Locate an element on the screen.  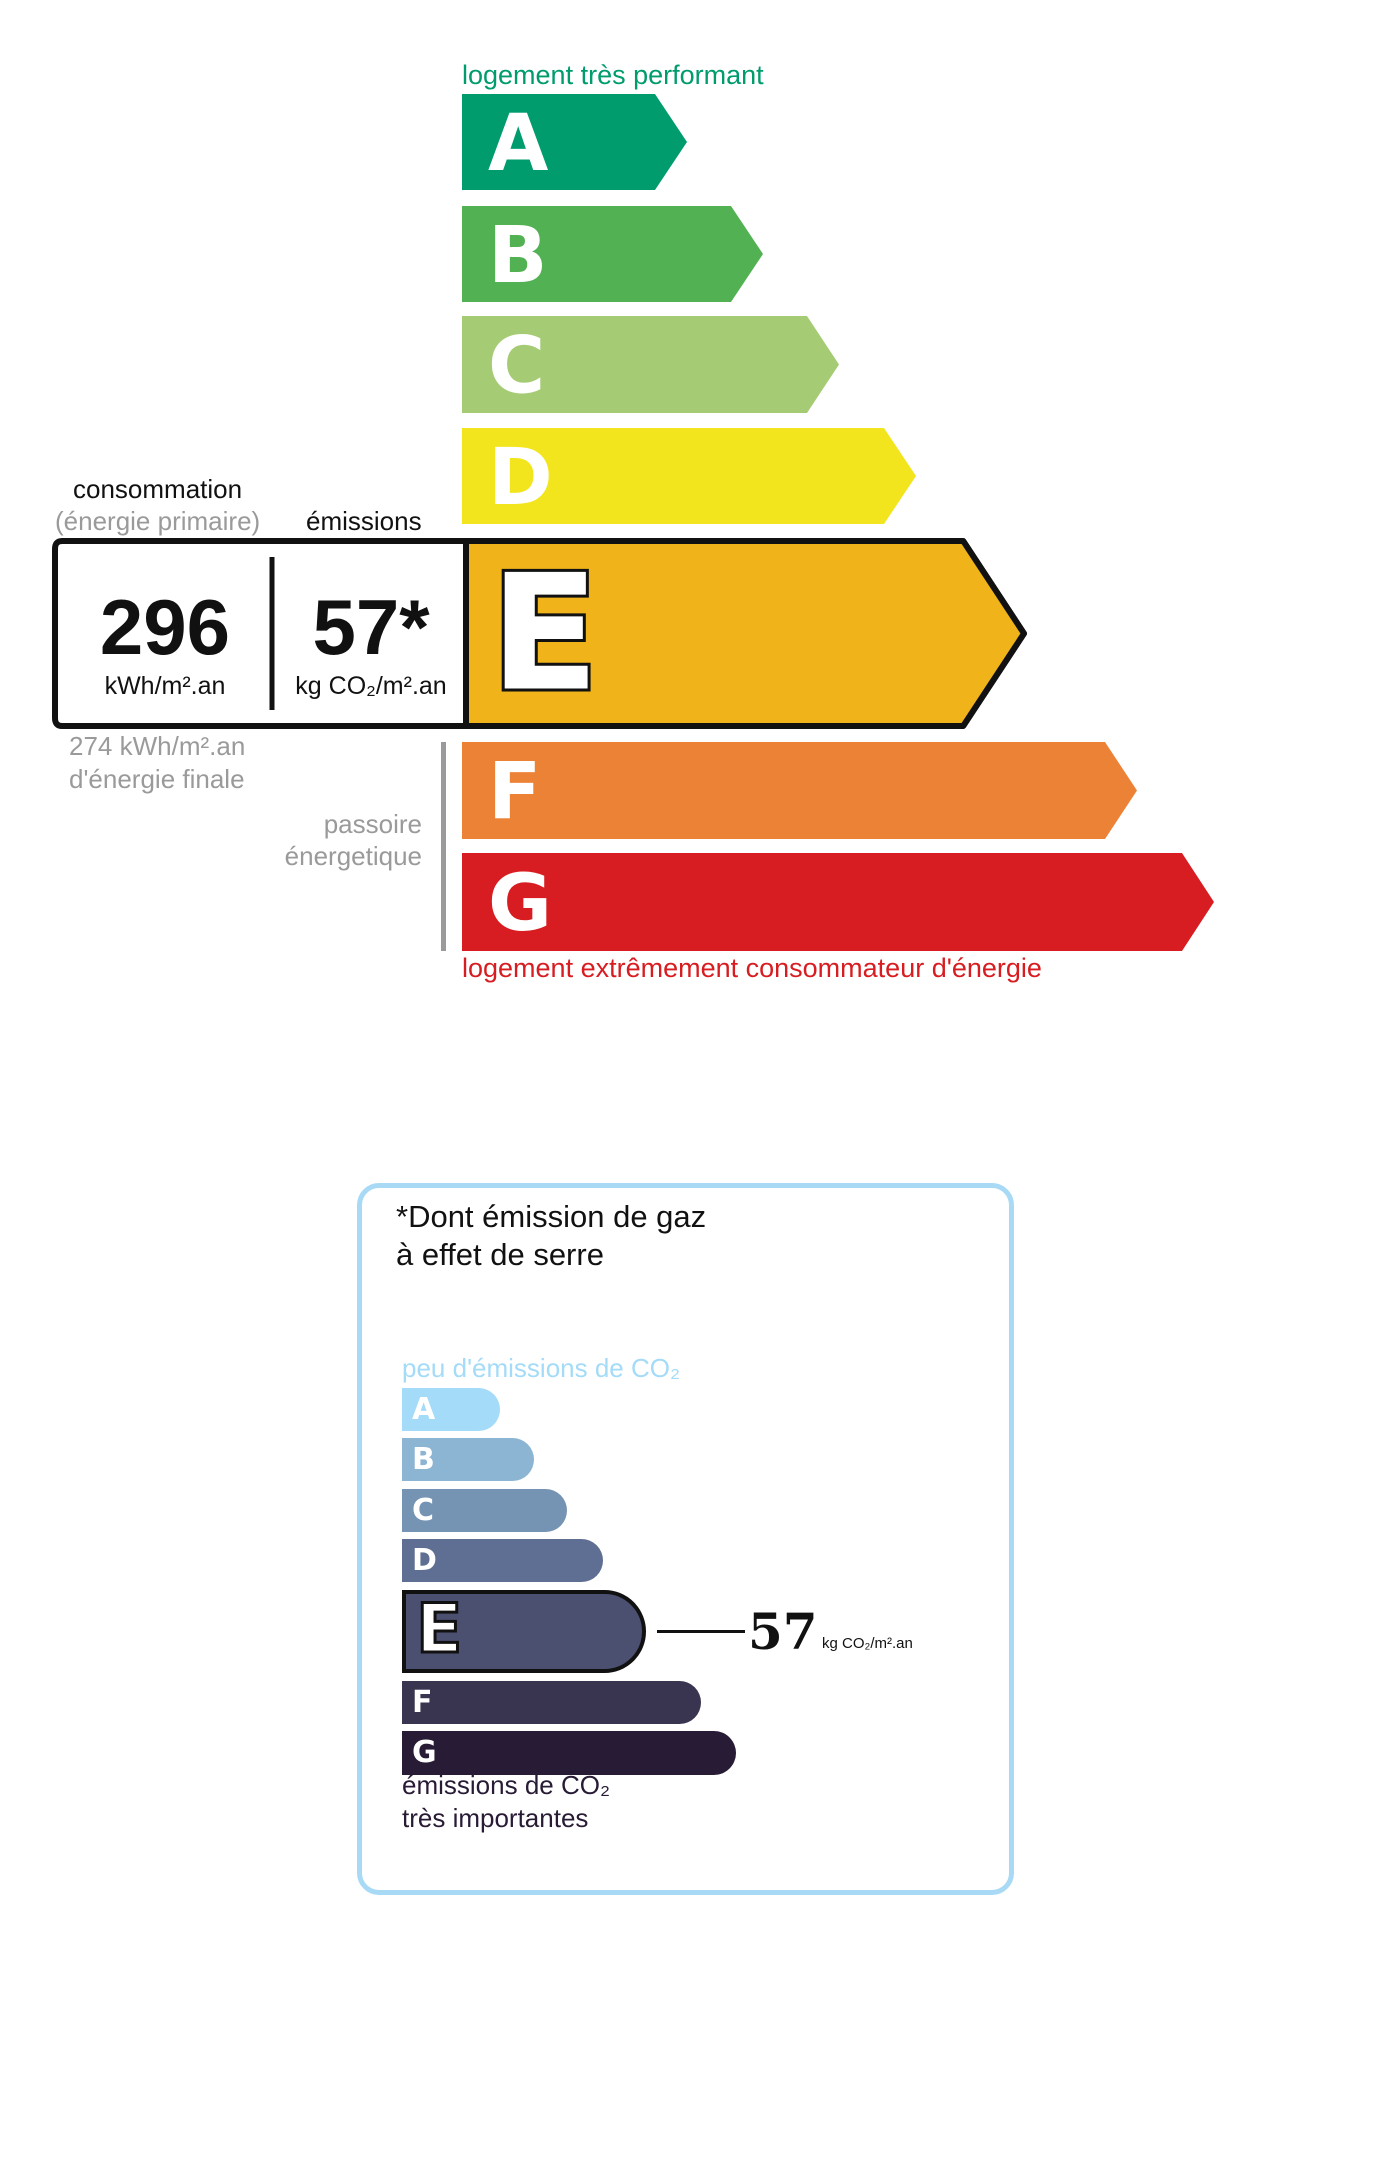
ges-bottom-line2: très importantes is located at coordinates (495, 1818).